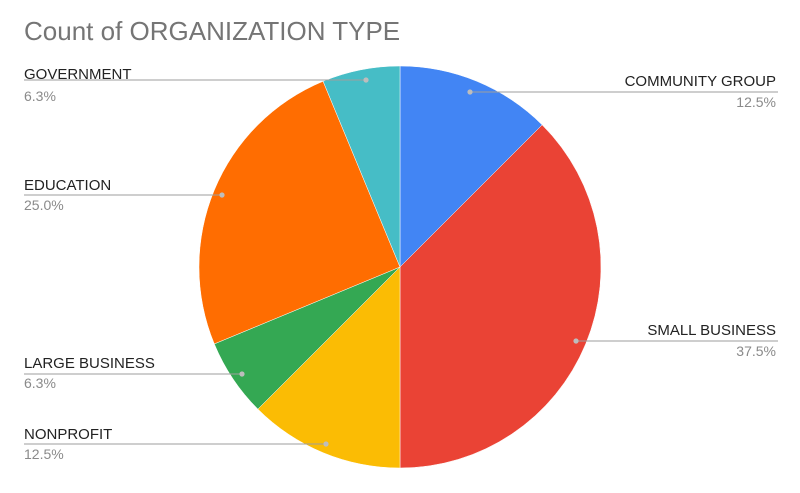 This screenshot has height=493, width=800. I want to click on slice-label-community-group: COMMUNITY GROUP 12.5%, so click(622, 91).